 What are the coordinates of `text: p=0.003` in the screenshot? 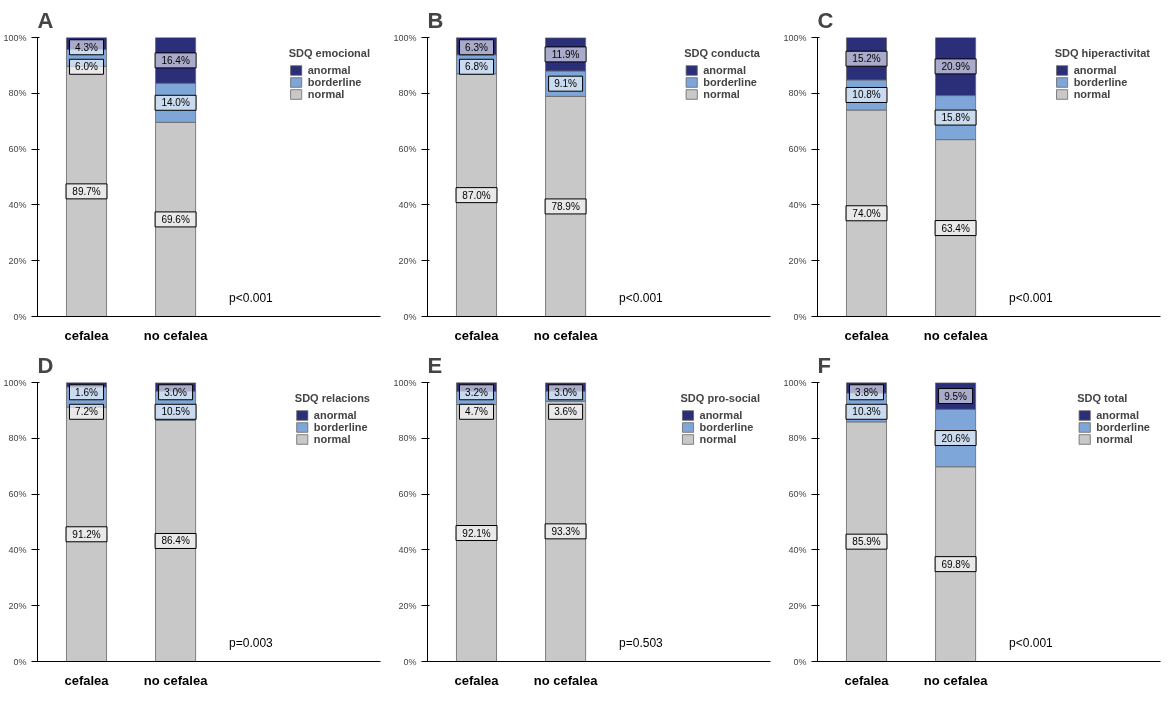 It's located at (251, 643).